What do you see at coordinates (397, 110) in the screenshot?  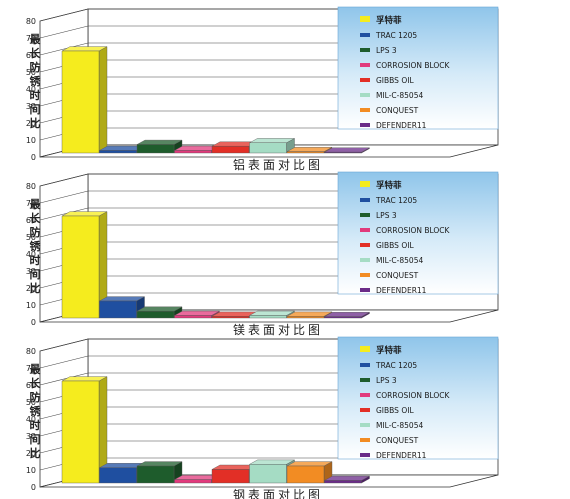 I see `legend-label: CONQUEST` at bounding box center [397, 110].